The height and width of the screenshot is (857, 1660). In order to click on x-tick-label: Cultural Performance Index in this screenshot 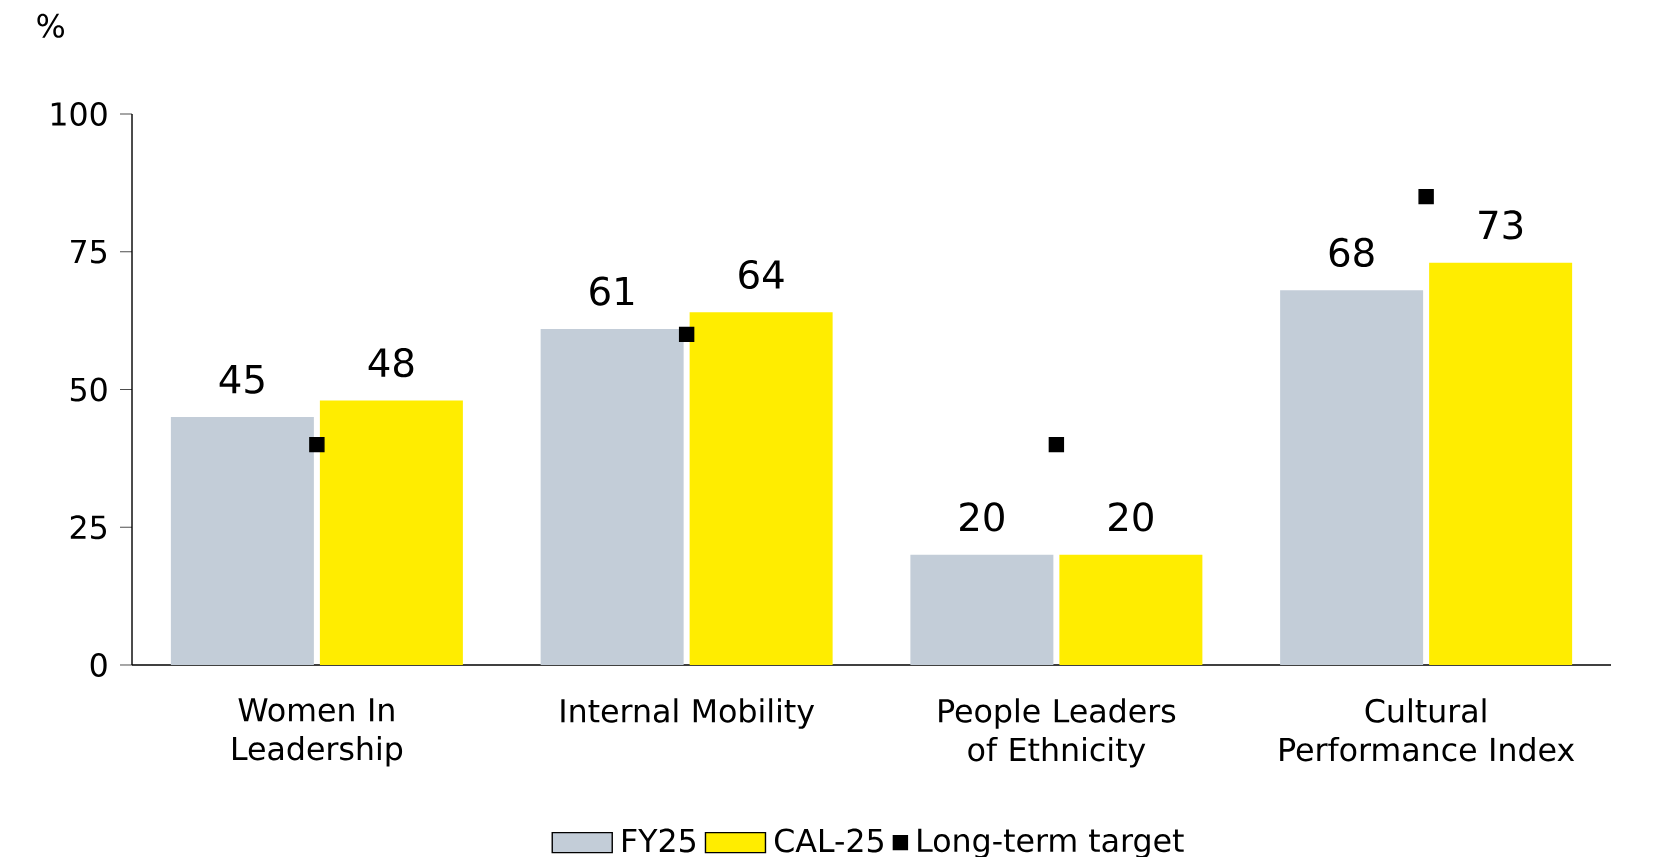, I will do `click(1427, 730)`.